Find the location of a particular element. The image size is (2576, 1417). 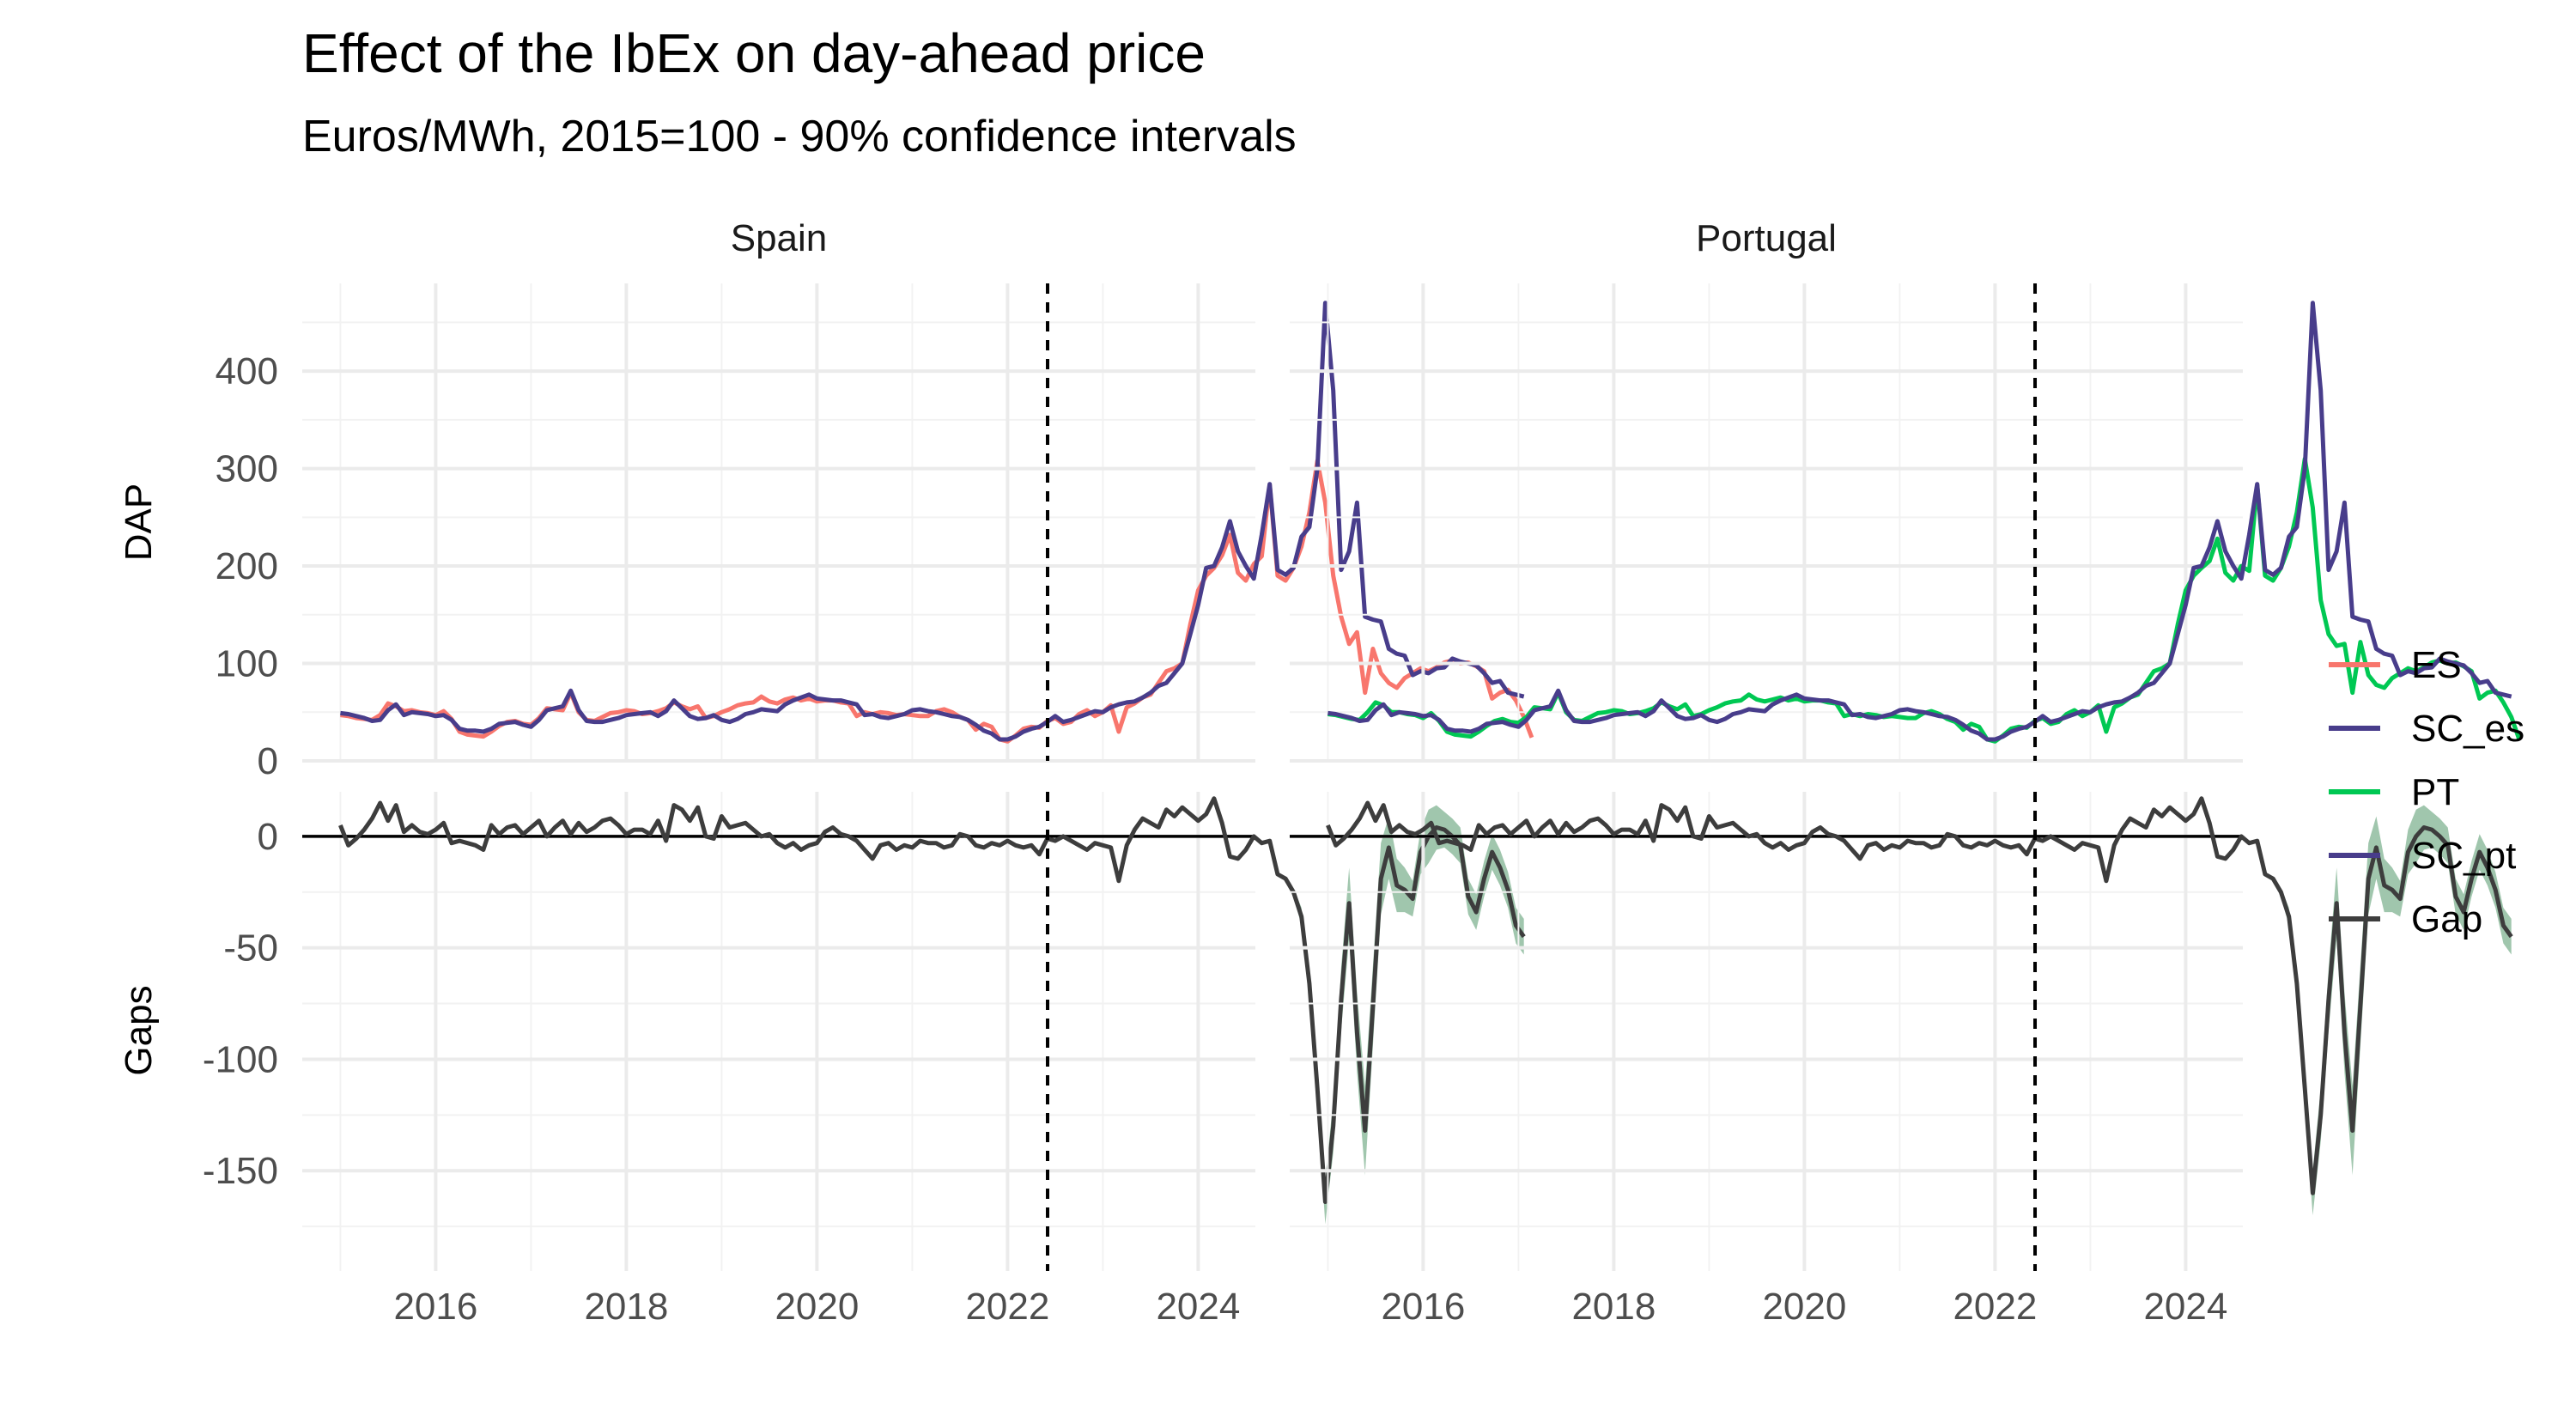

series-pt-line is located at coordinates (1924, 600).